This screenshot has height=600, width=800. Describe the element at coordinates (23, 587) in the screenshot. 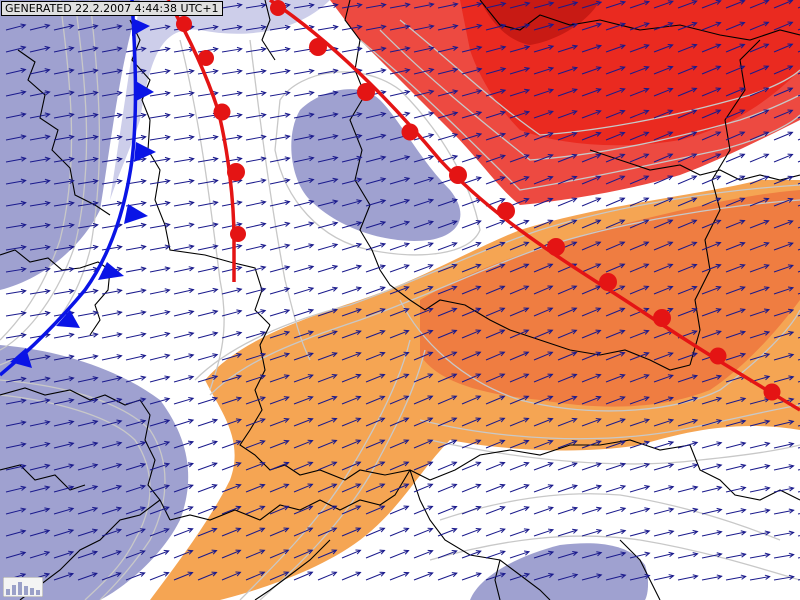

I see `legend-bars-icon` at that location.